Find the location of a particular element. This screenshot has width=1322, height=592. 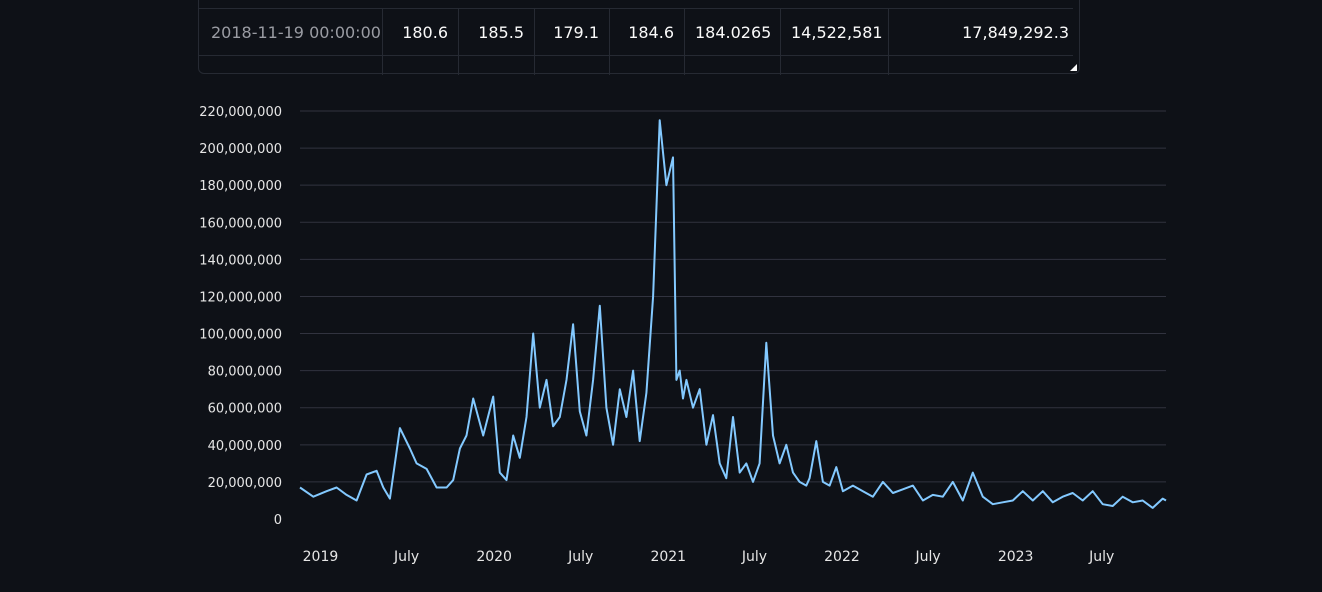

table-cell: 14,522,581 is located at coordinates (835, 42).